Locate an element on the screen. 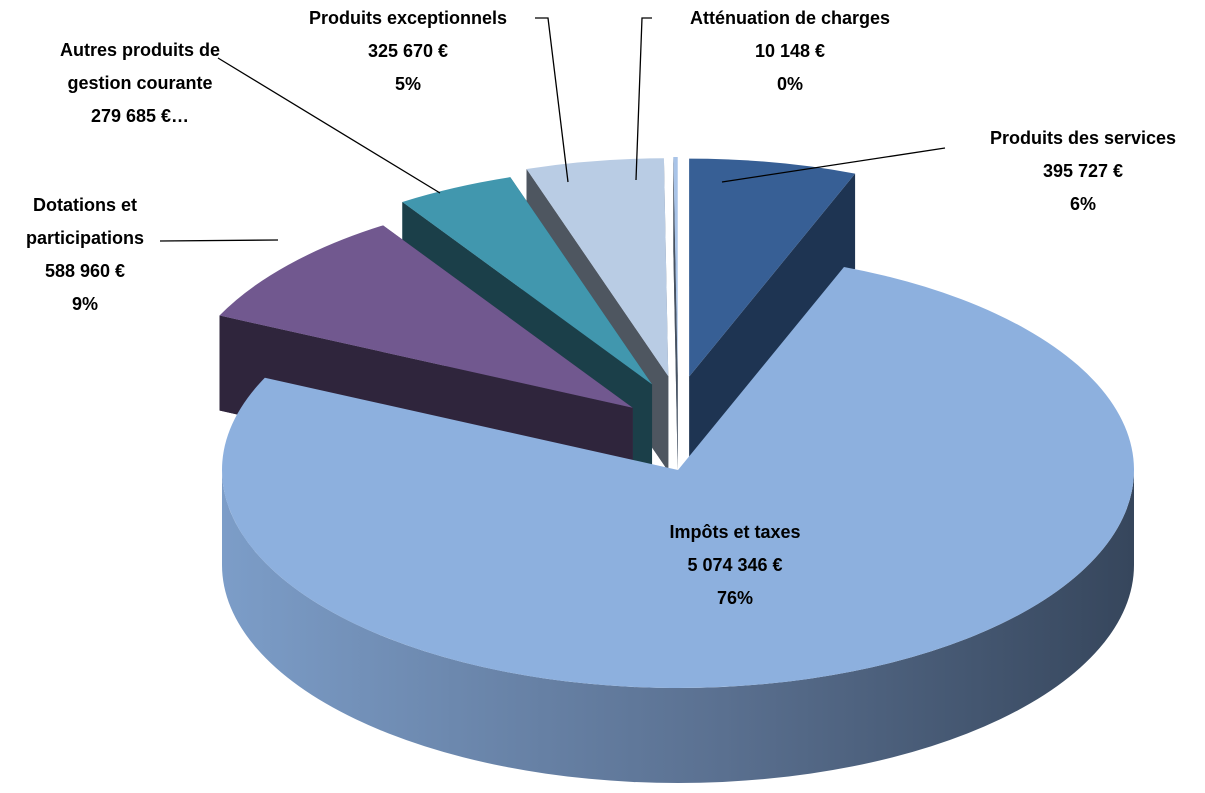 The image size is (1205, 793). label-category: Autres produits de gestion courante is located at coordinates (139, 66).